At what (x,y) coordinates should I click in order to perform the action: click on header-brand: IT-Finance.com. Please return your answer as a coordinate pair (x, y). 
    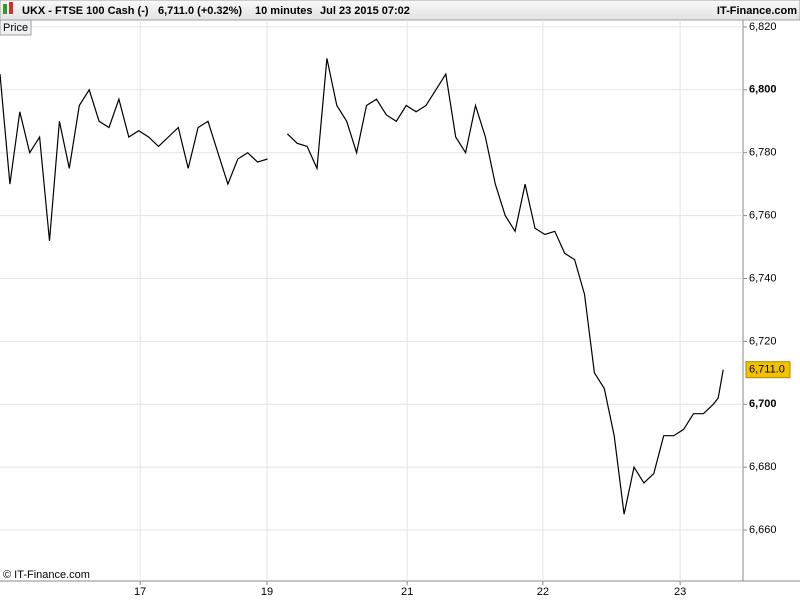
    Looking at the image, I should click on (757, 11).